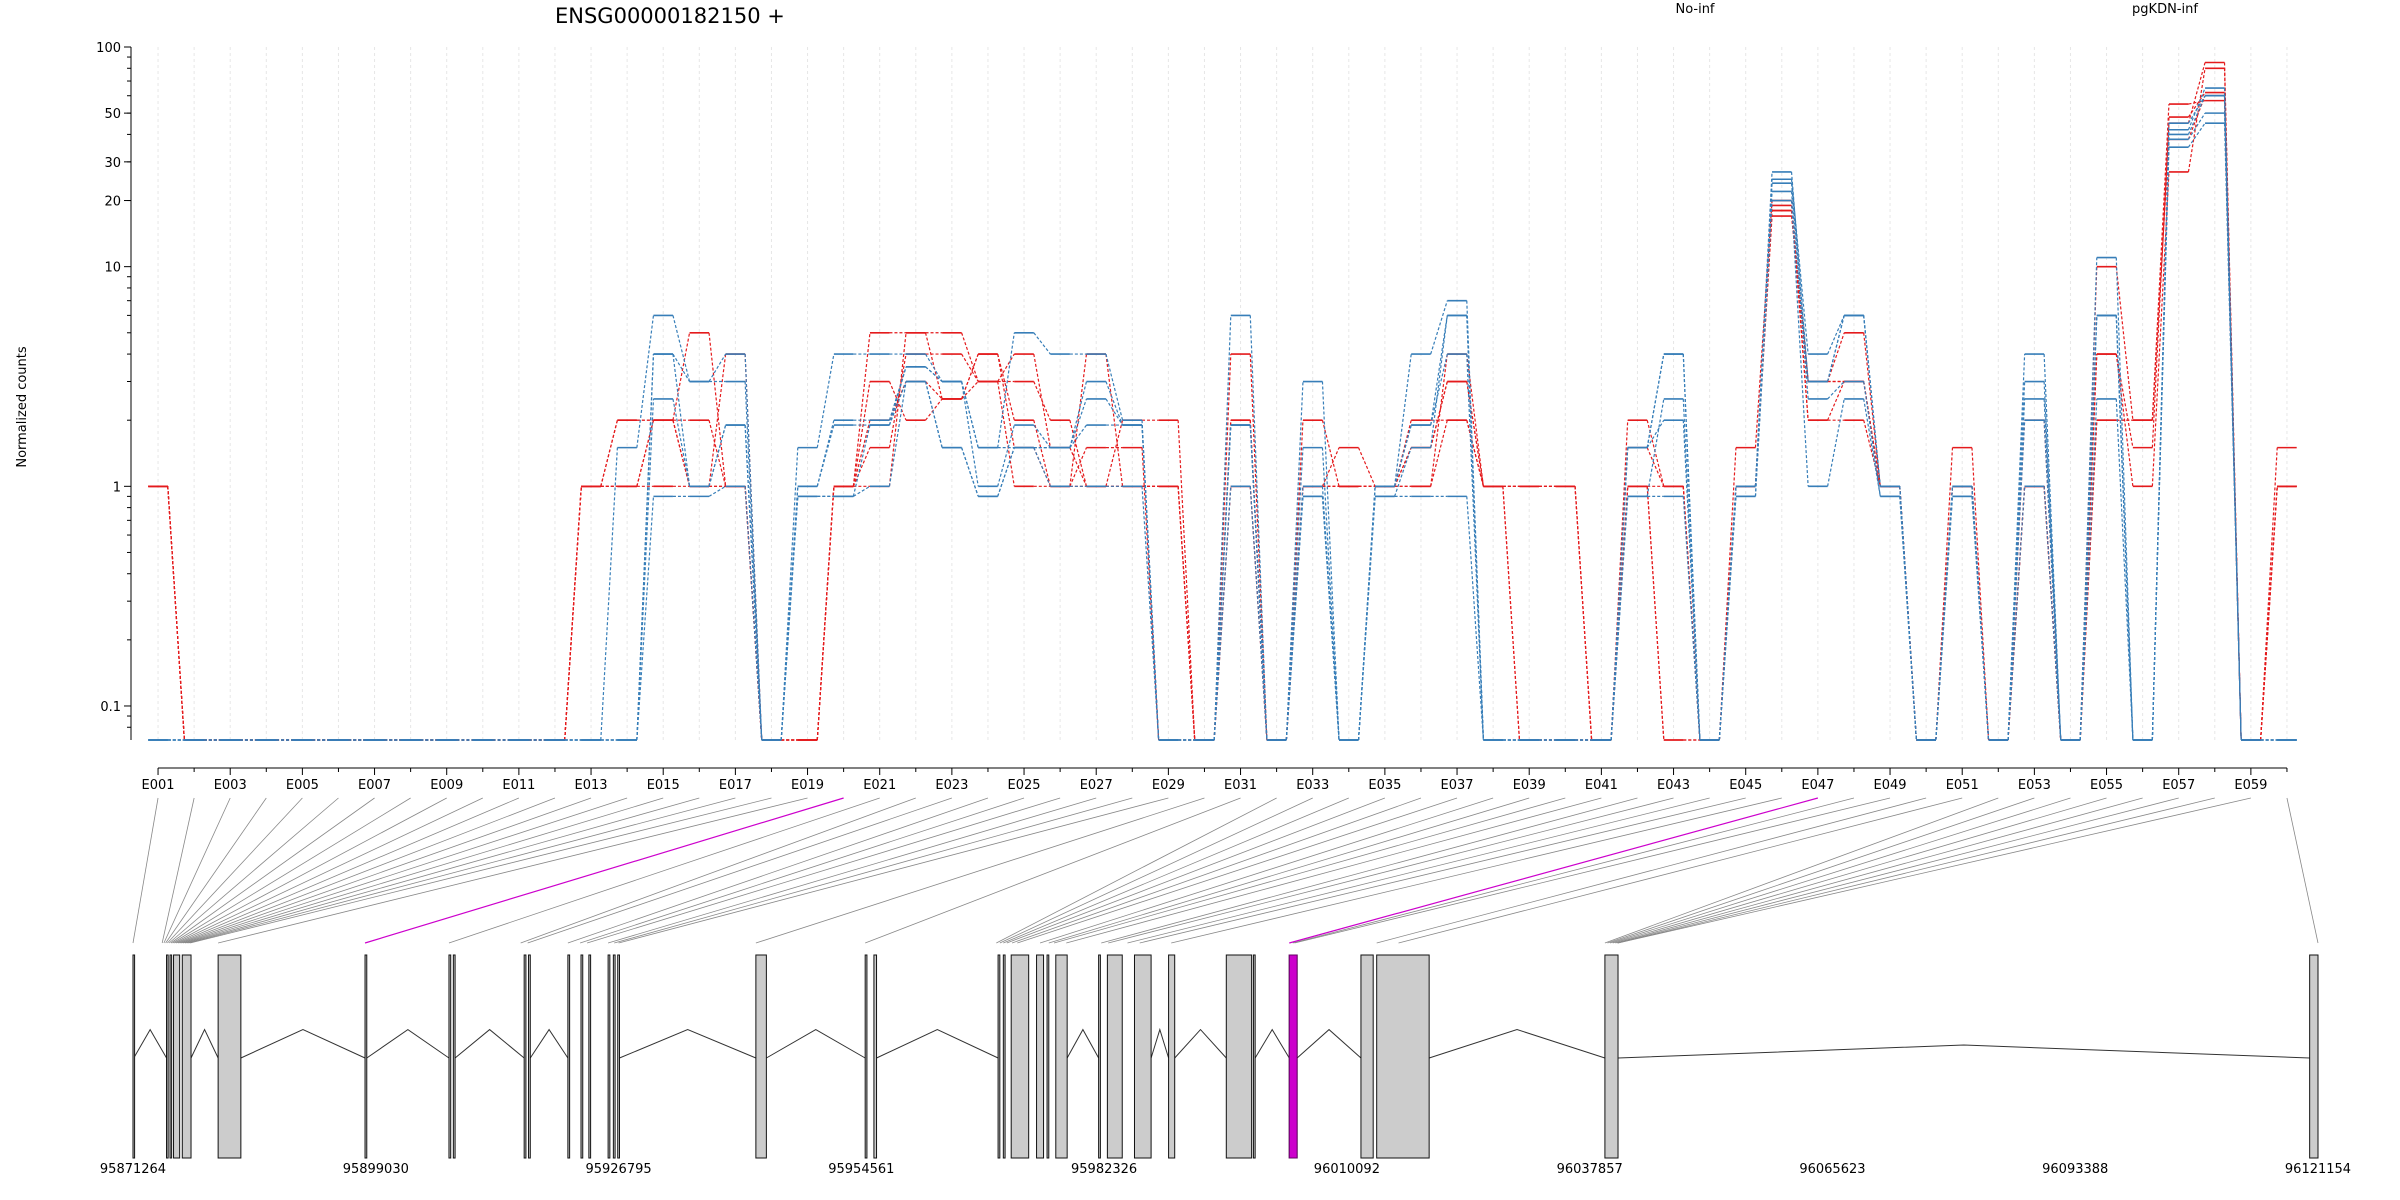 The width and height of the screenshot is (2400, 1200). What do you see at coordinates (112, 114) in the screenshot?
I see `y-tick-label: 50` at bounding box center [112, 114].